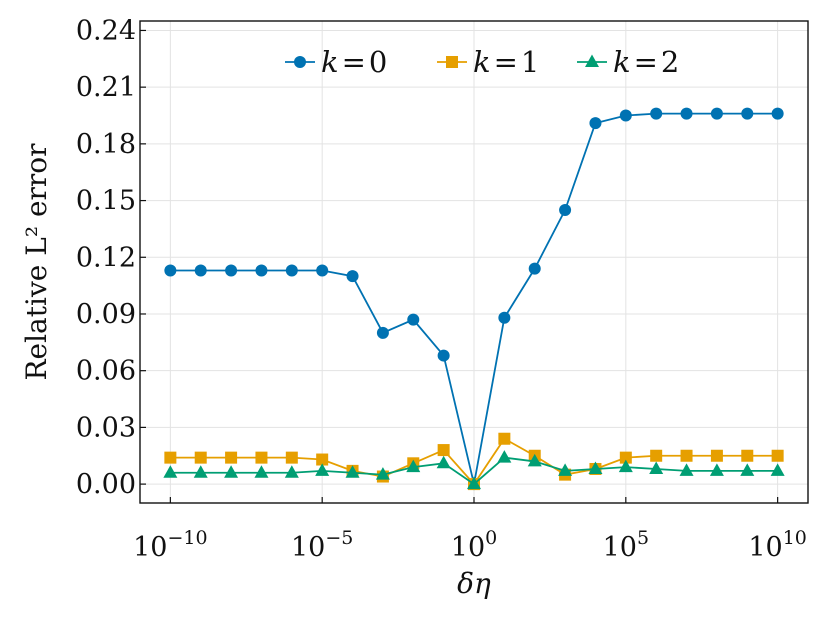 The width and height of the screenshot is (830, 623). I want to click on legend-label: k = 0, so click(354, 62).